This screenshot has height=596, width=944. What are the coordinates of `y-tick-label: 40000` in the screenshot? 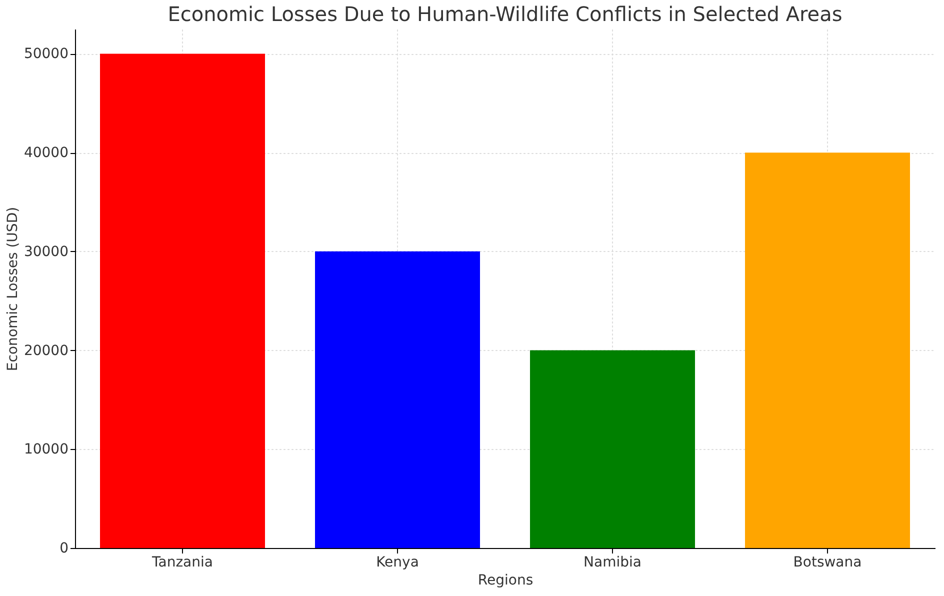 It's located at (46, 153).